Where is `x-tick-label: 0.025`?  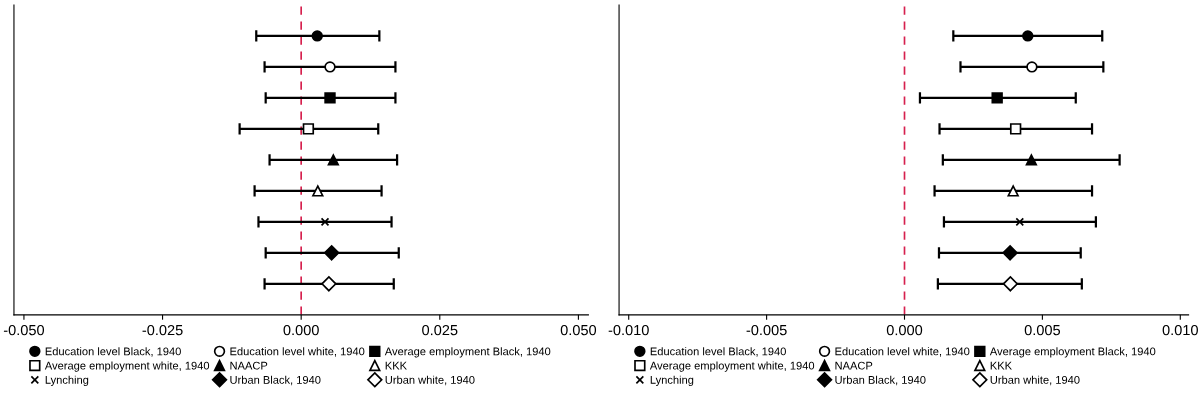 x-tick-label: 0.025 is located at coordinates (440, 330).